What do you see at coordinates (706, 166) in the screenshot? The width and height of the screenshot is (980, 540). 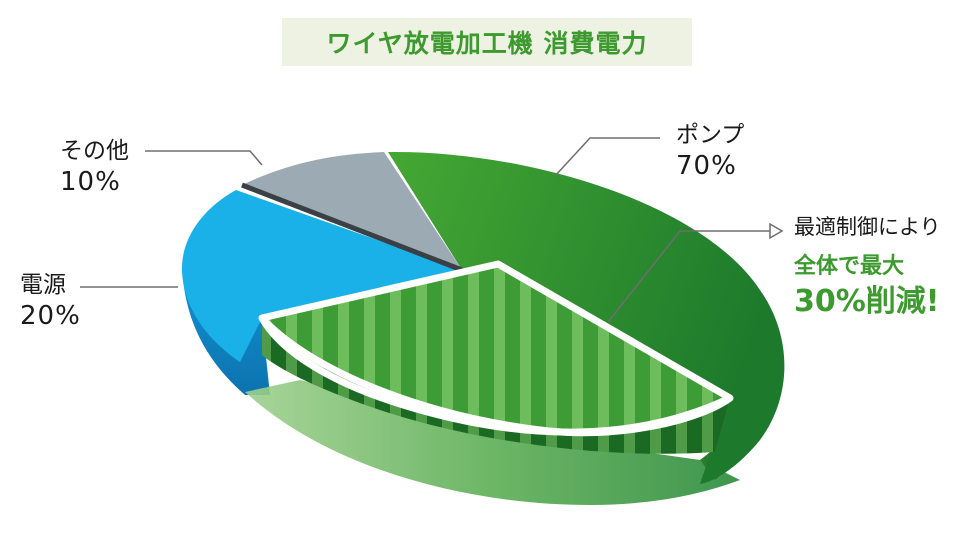 I see `label-pump-value: 70%` at bounding box center [706, 166].